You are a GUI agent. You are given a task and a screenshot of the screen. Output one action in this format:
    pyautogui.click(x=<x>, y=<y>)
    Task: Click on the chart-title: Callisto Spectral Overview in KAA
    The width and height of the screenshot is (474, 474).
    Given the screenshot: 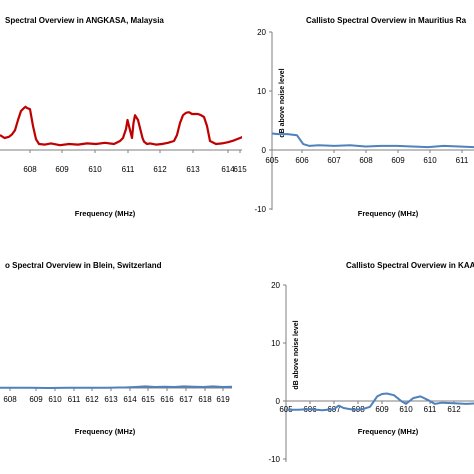 What is the action you would take?
    pyautogui.click(x=410, y=265)
    